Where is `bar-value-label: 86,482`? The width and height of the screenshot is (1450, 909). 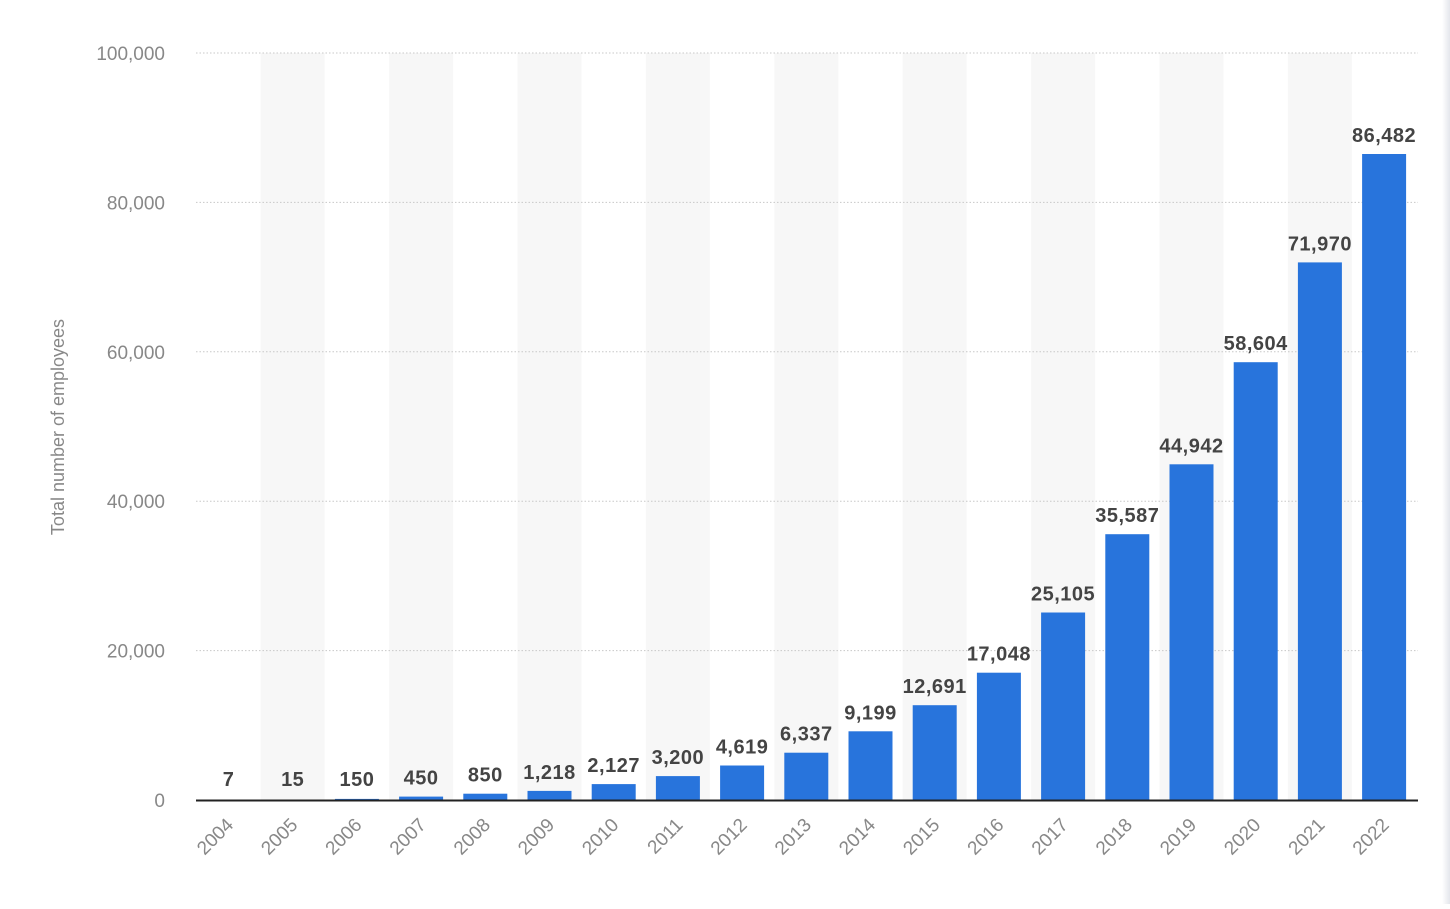 bar-value-label: 86,482 is located at coordinates (1384, 136).